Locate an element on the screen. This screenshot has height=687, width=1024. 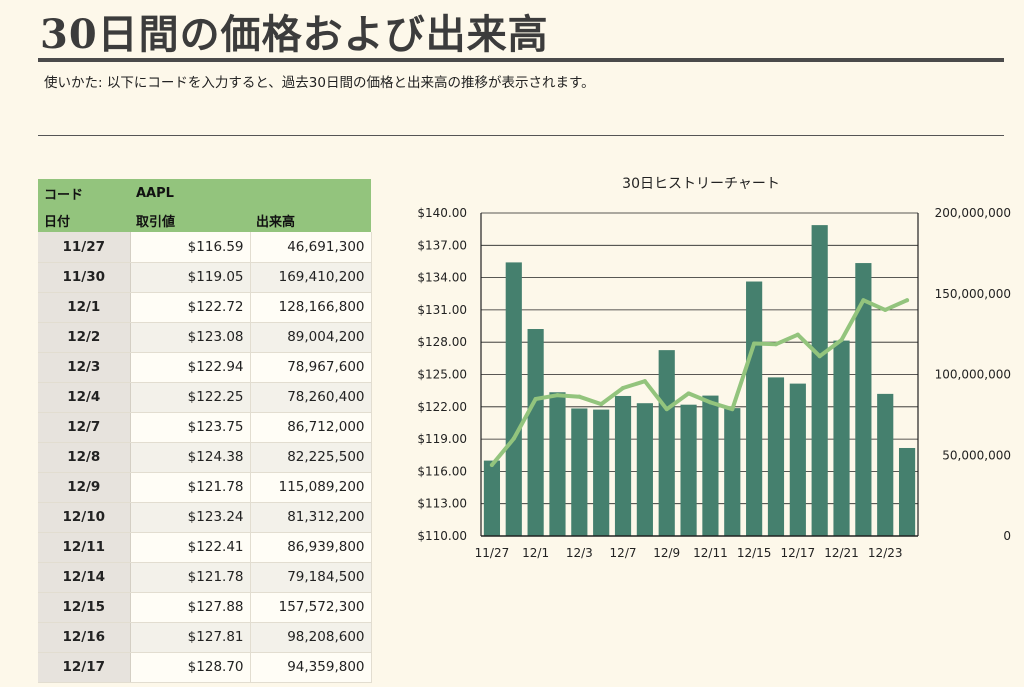
volume-cell: 89,004,200 is located at coordinates (311, 337).